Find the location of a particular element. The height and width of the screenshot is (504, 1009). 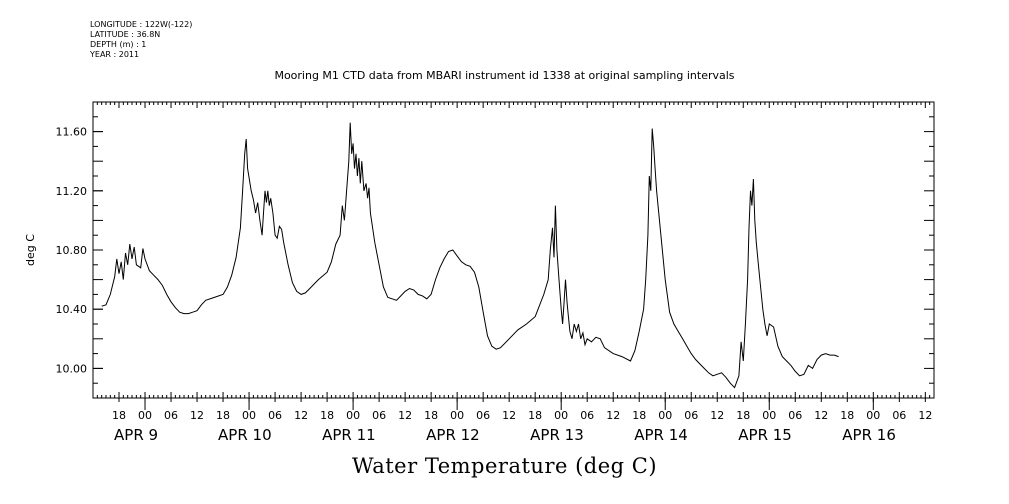

x-day-label: APR 13 is located at coordinates (557, 435).